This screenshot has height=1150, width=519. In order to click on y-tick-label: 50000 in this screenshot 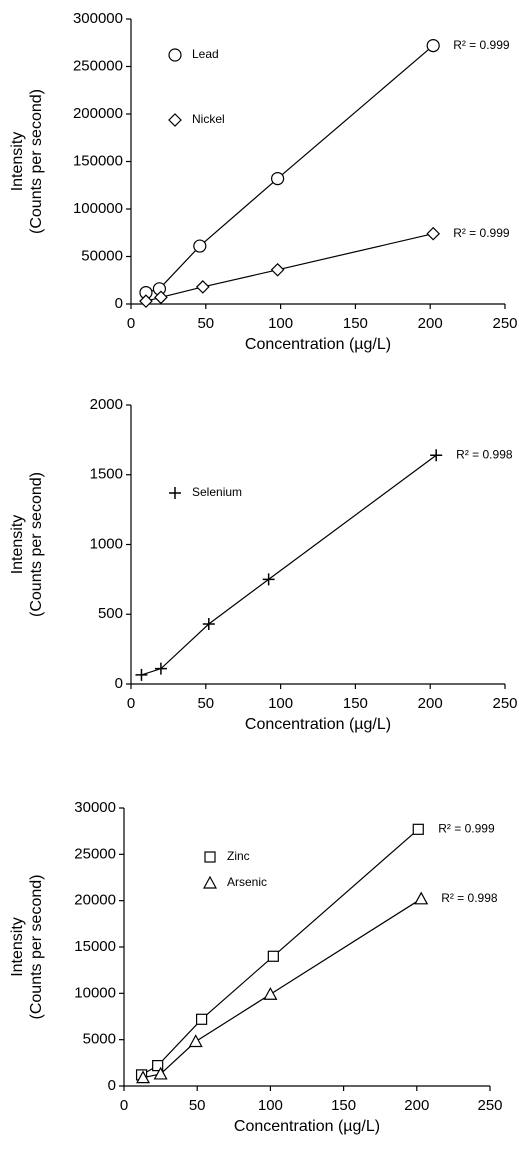, I will do `click(102, 255)`.